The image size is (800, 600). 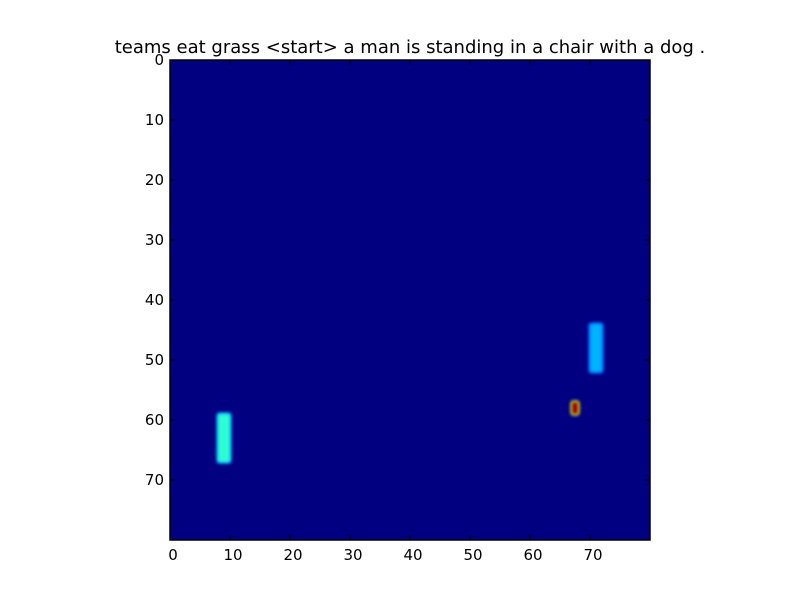 I want to click on y-tick-label: 10, so click(x=154, y=120).